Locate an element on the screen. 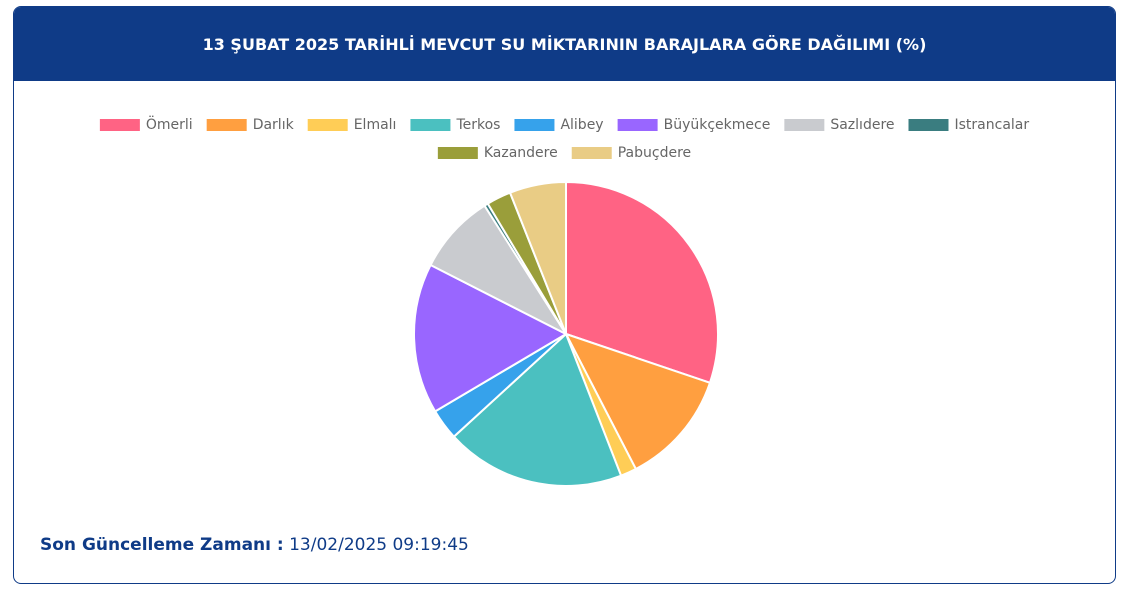 This screenshot has height=591, width=1122. footer-value: 13/02/2025 09:19:45 is located at coordinates (379, 545).